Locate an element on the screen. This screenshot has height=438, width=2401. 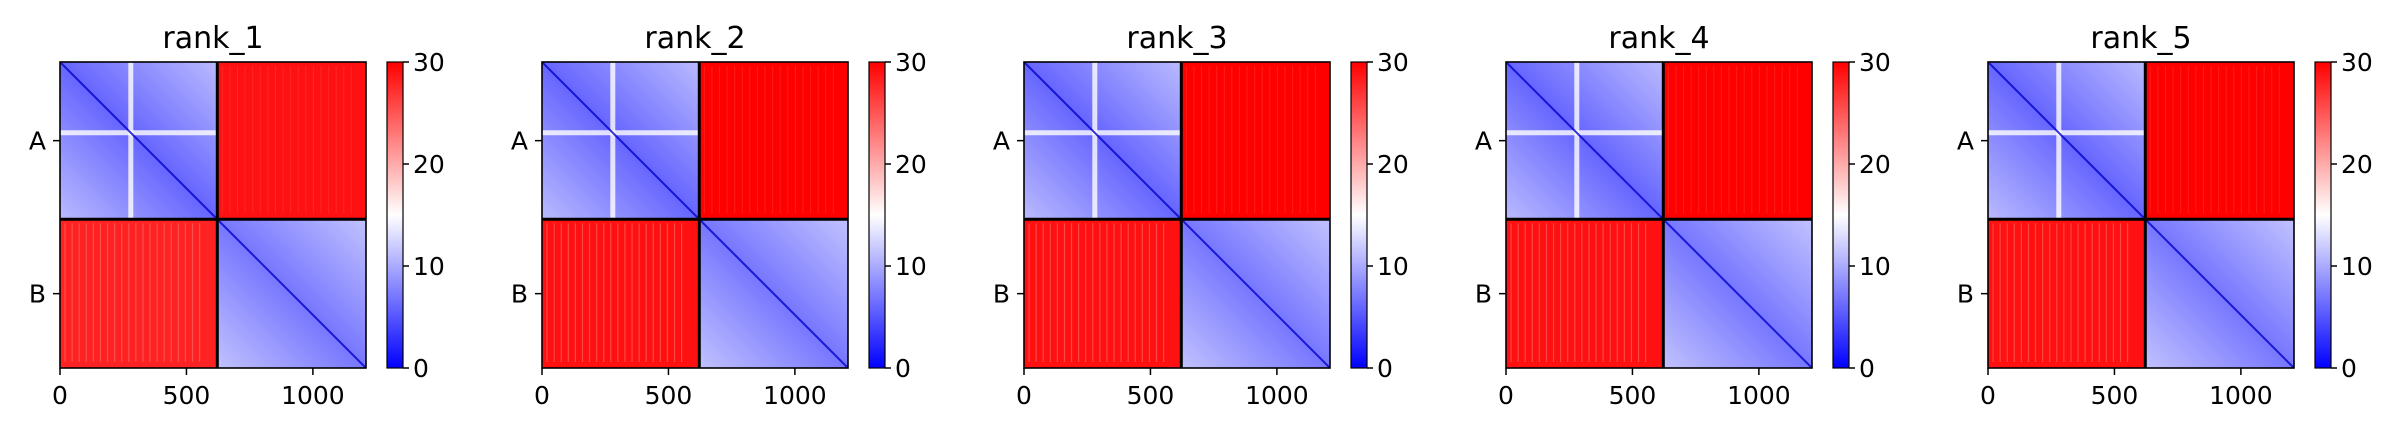
panel-title: rank_5 is located at coordinates (2140, 38).